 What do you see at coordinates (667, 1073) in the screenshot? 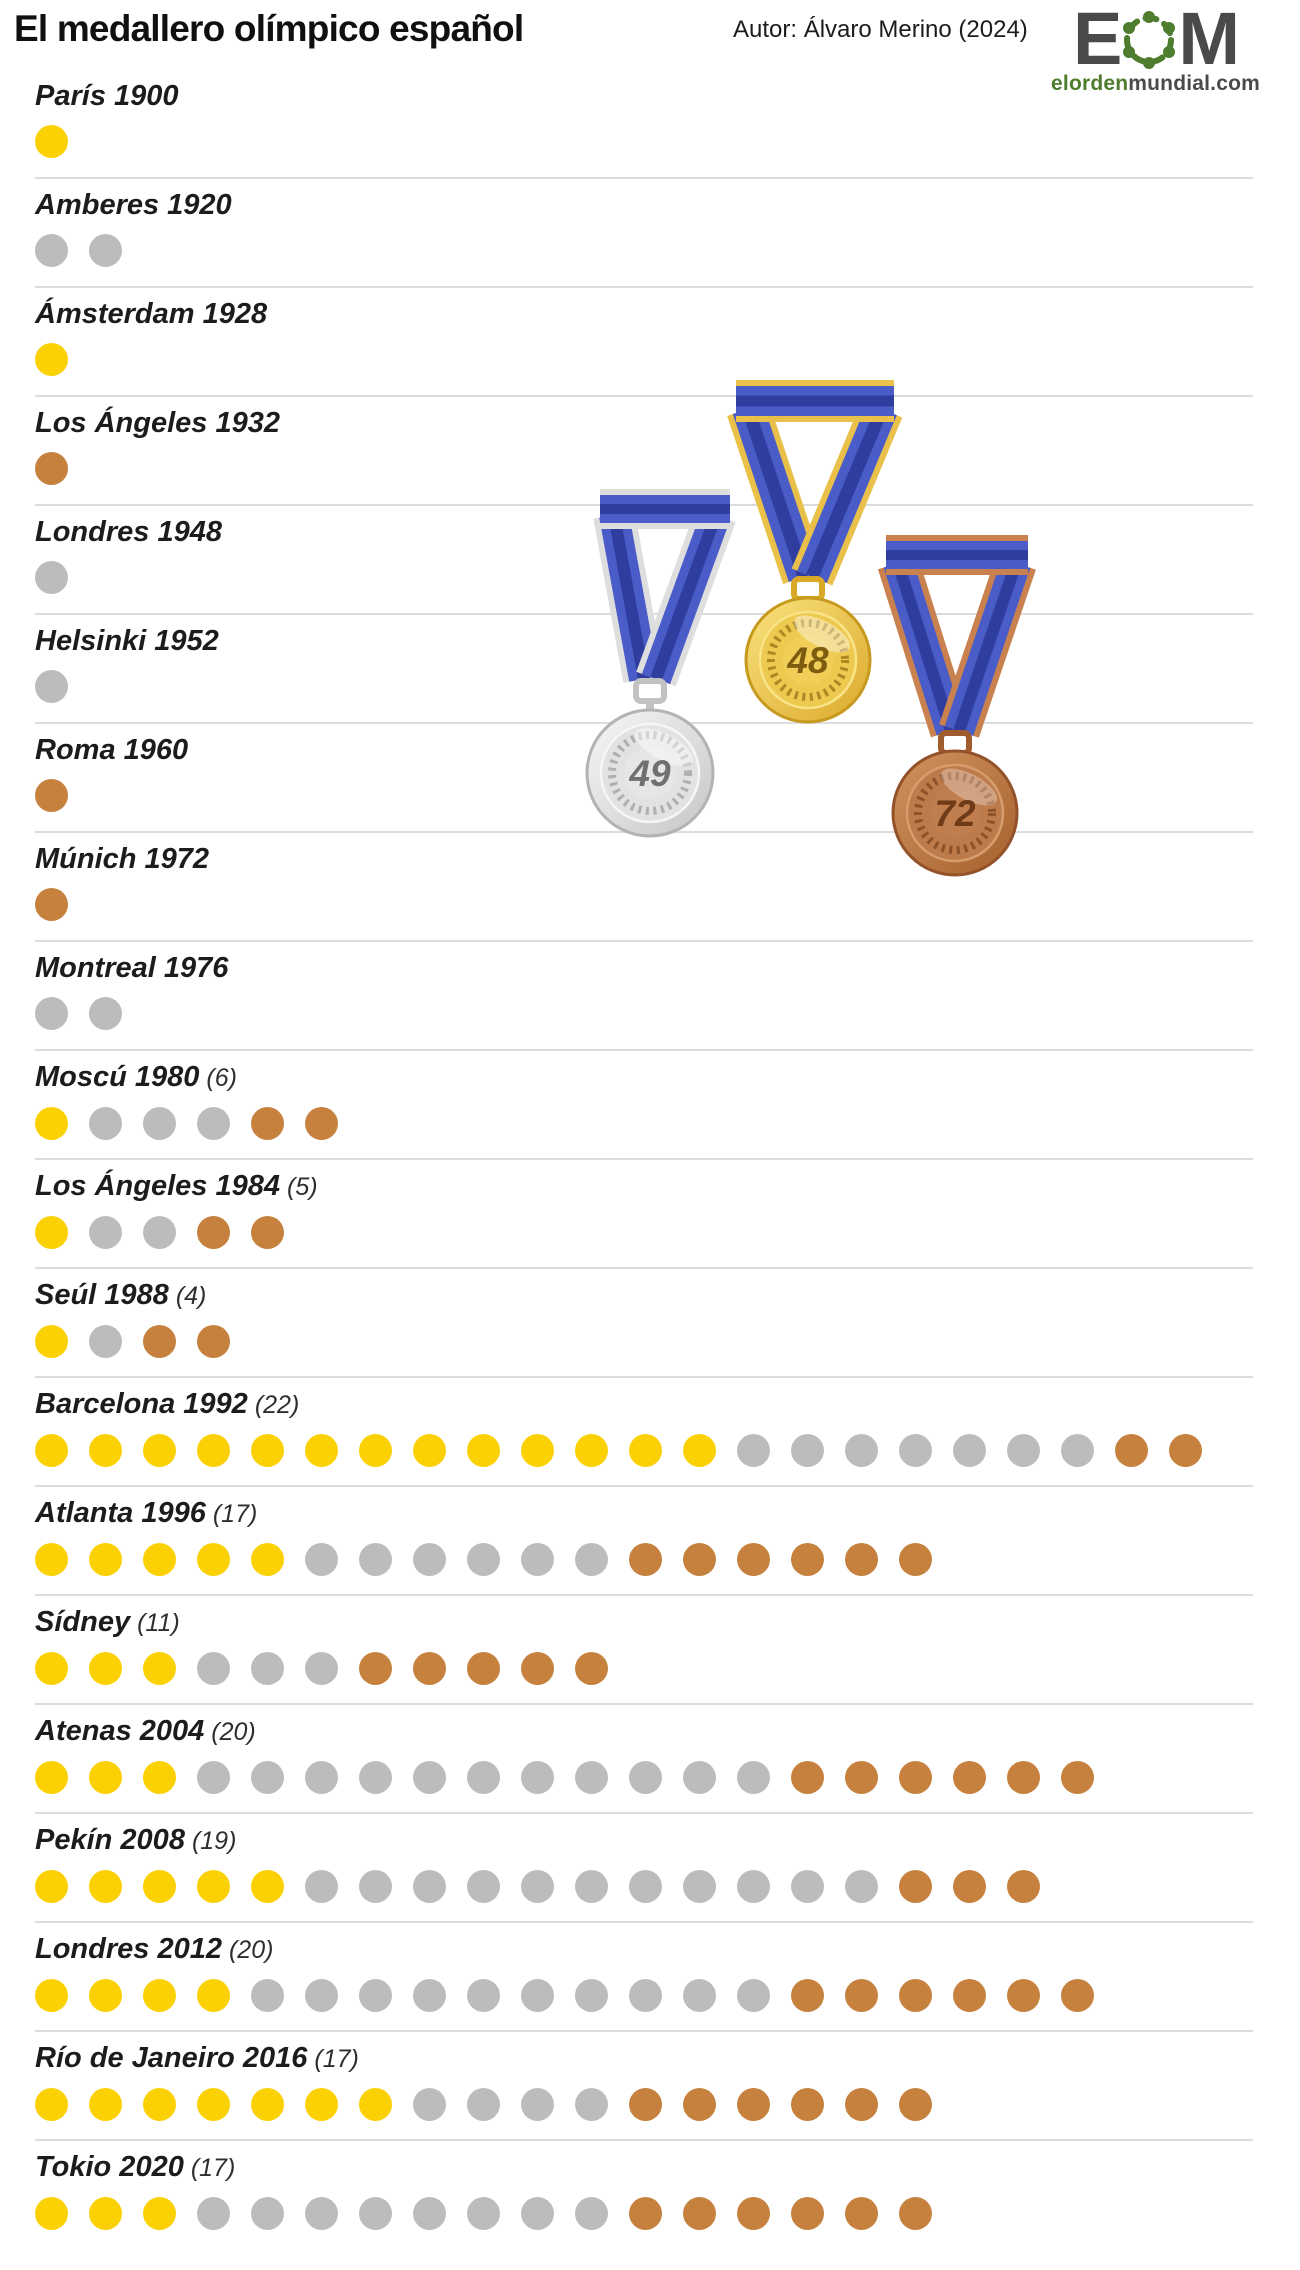
I see `games-label: Moscú 1980 (6)` at bounding box center [667, 1073].